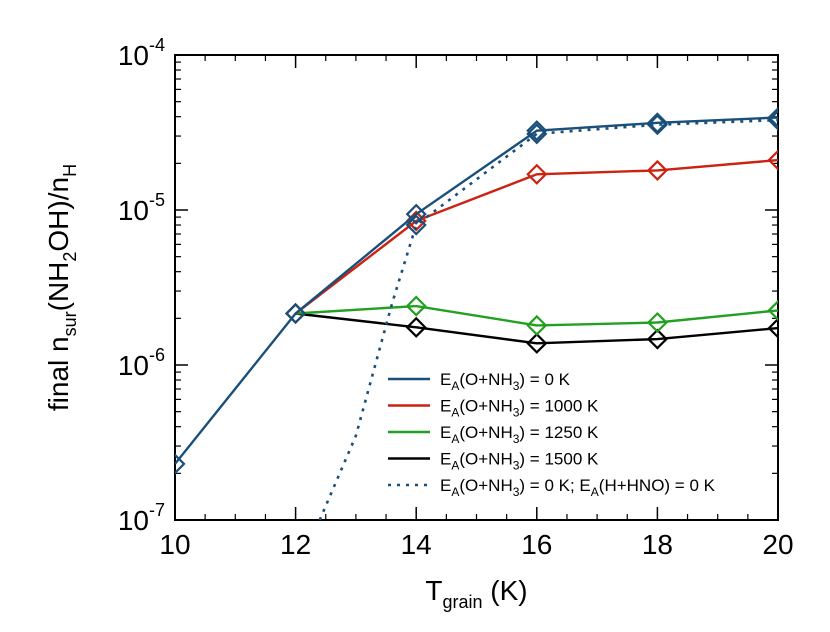 The image size is (830, 632). I want to click on legend-entry: EA(O+NH3) = 0 K, so click(505, 381).